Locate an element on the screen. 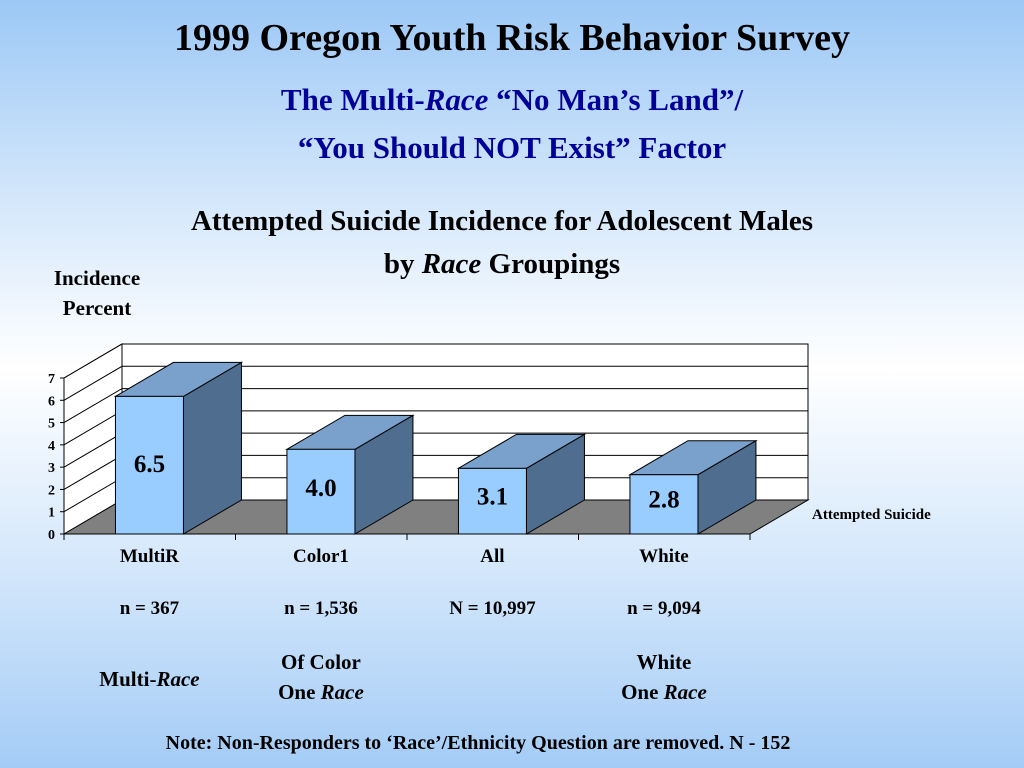  group-label-color1: Of Color One Race is located at coordinates (321, 677).